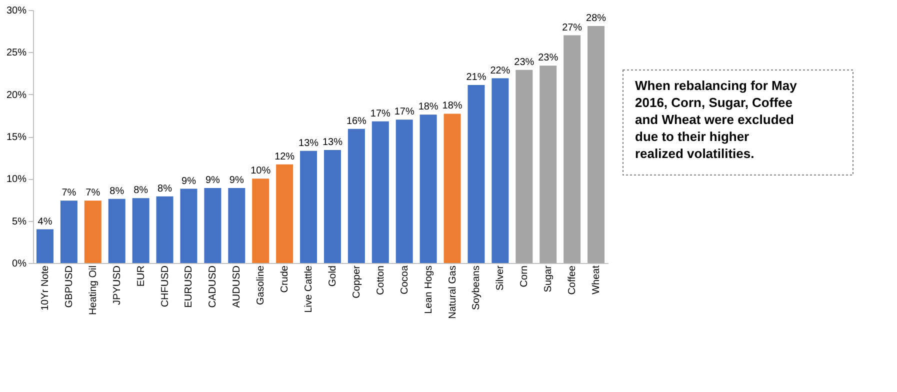 This screenshot has height=392, width=897. Describe the element at coordinates (213, 287) in the screenshot. I see `x-tick-label: CADUSD` at that location.